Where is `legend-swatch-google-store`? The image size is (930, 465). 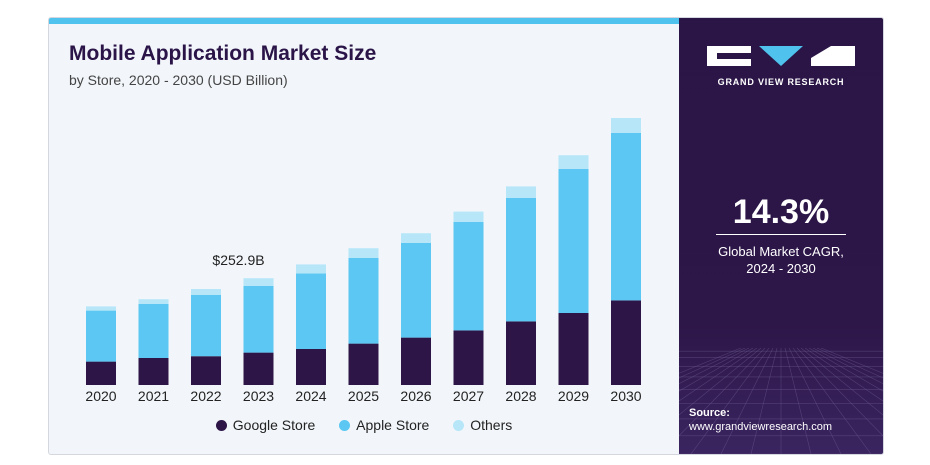 legend-swatch-google-store is located at coordinates (221, 425).